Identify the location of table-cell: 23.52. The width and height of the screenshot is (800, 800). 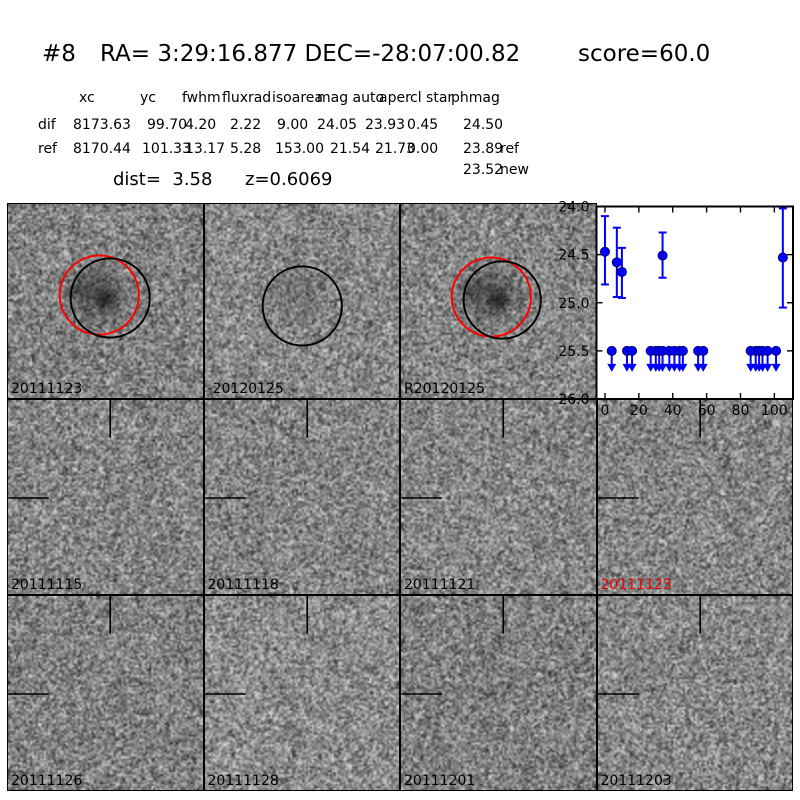
(483, 170).